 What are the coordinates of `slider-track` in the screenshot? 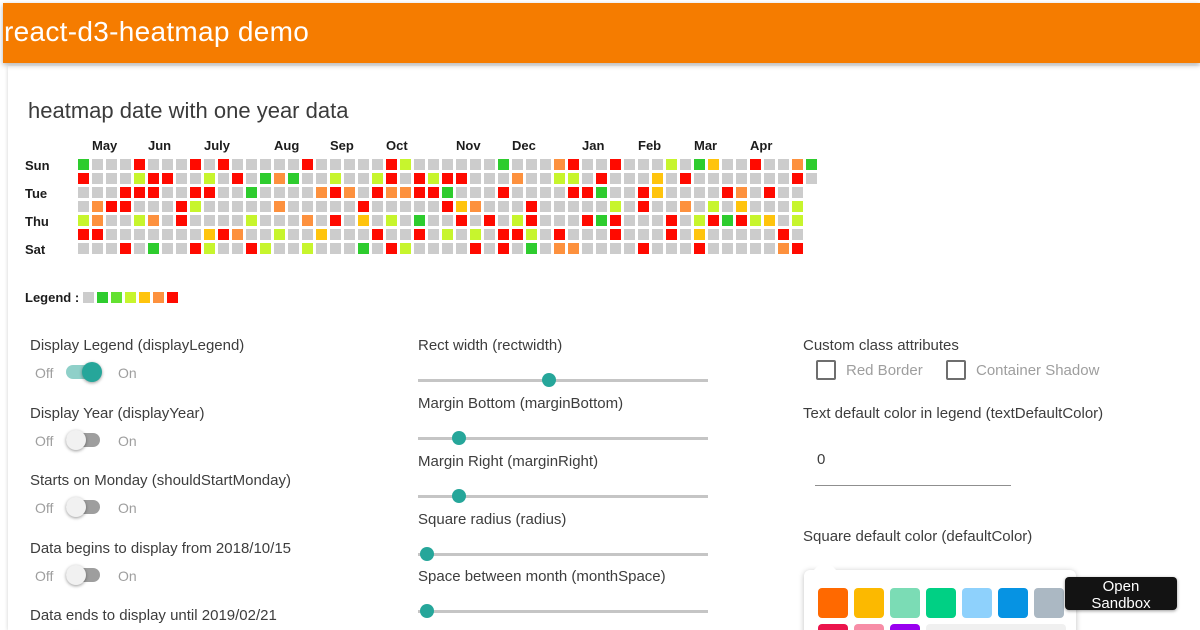 It's located at (563, 438).